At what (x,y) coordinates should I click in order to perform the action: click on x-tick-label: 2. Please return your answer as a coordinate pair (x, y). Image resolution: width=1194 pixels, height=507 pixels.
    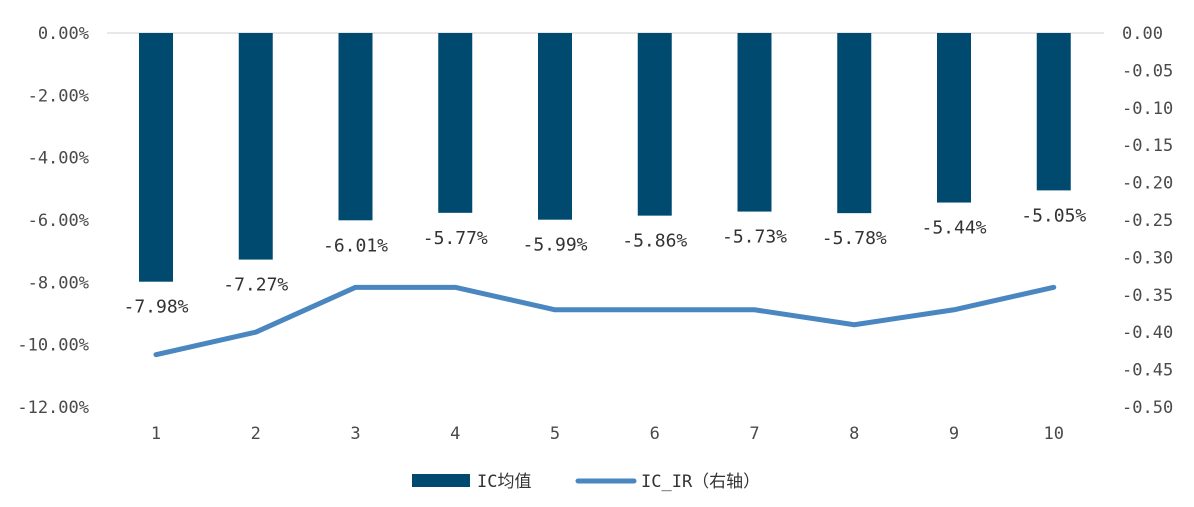
    Looking at the image, I should click on (256, 434).